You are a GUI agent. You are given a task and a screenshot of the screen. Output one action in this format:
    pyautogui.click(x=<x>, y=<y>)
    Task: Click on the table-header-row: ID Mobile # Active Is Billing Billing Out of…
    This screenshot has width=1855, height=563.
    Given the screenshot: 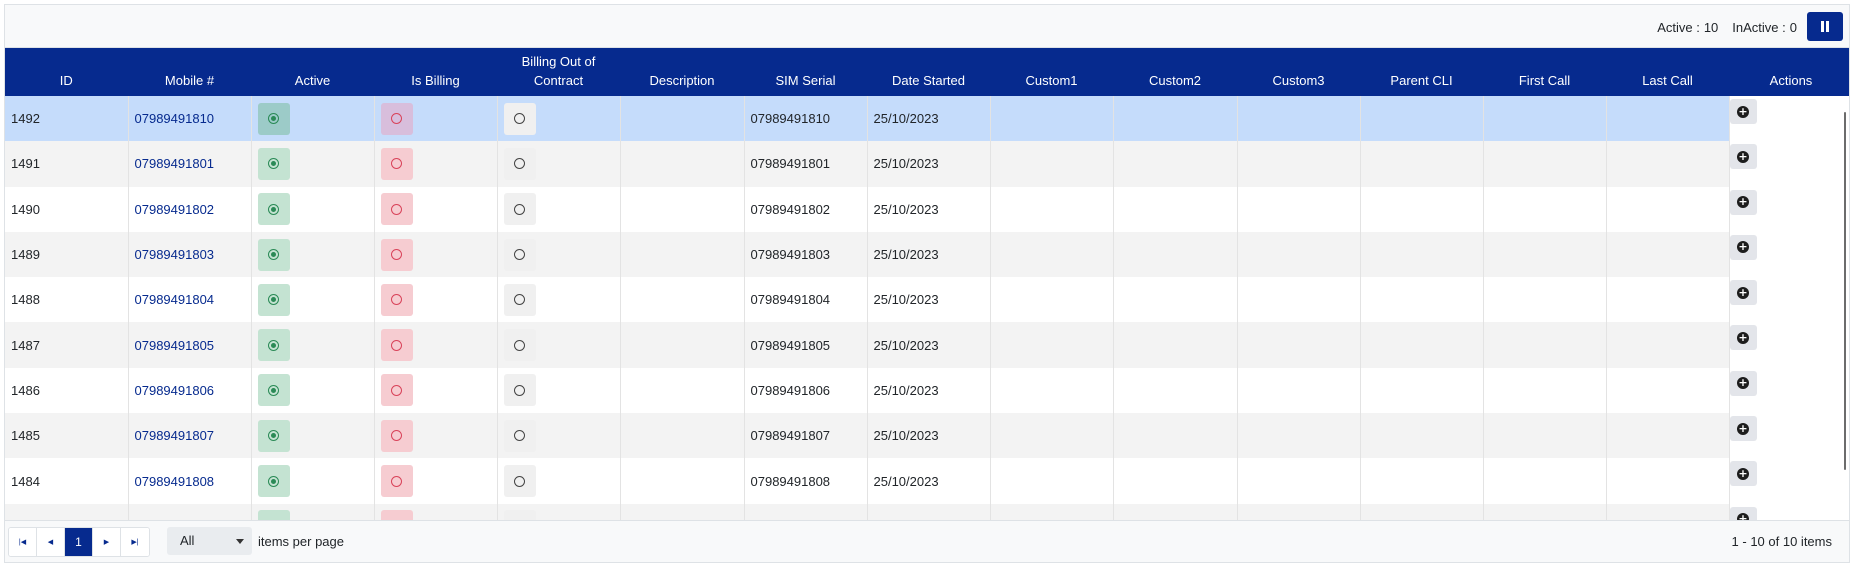 What is the action you would take?
    pyautogui.click(x=927, y=72)
    